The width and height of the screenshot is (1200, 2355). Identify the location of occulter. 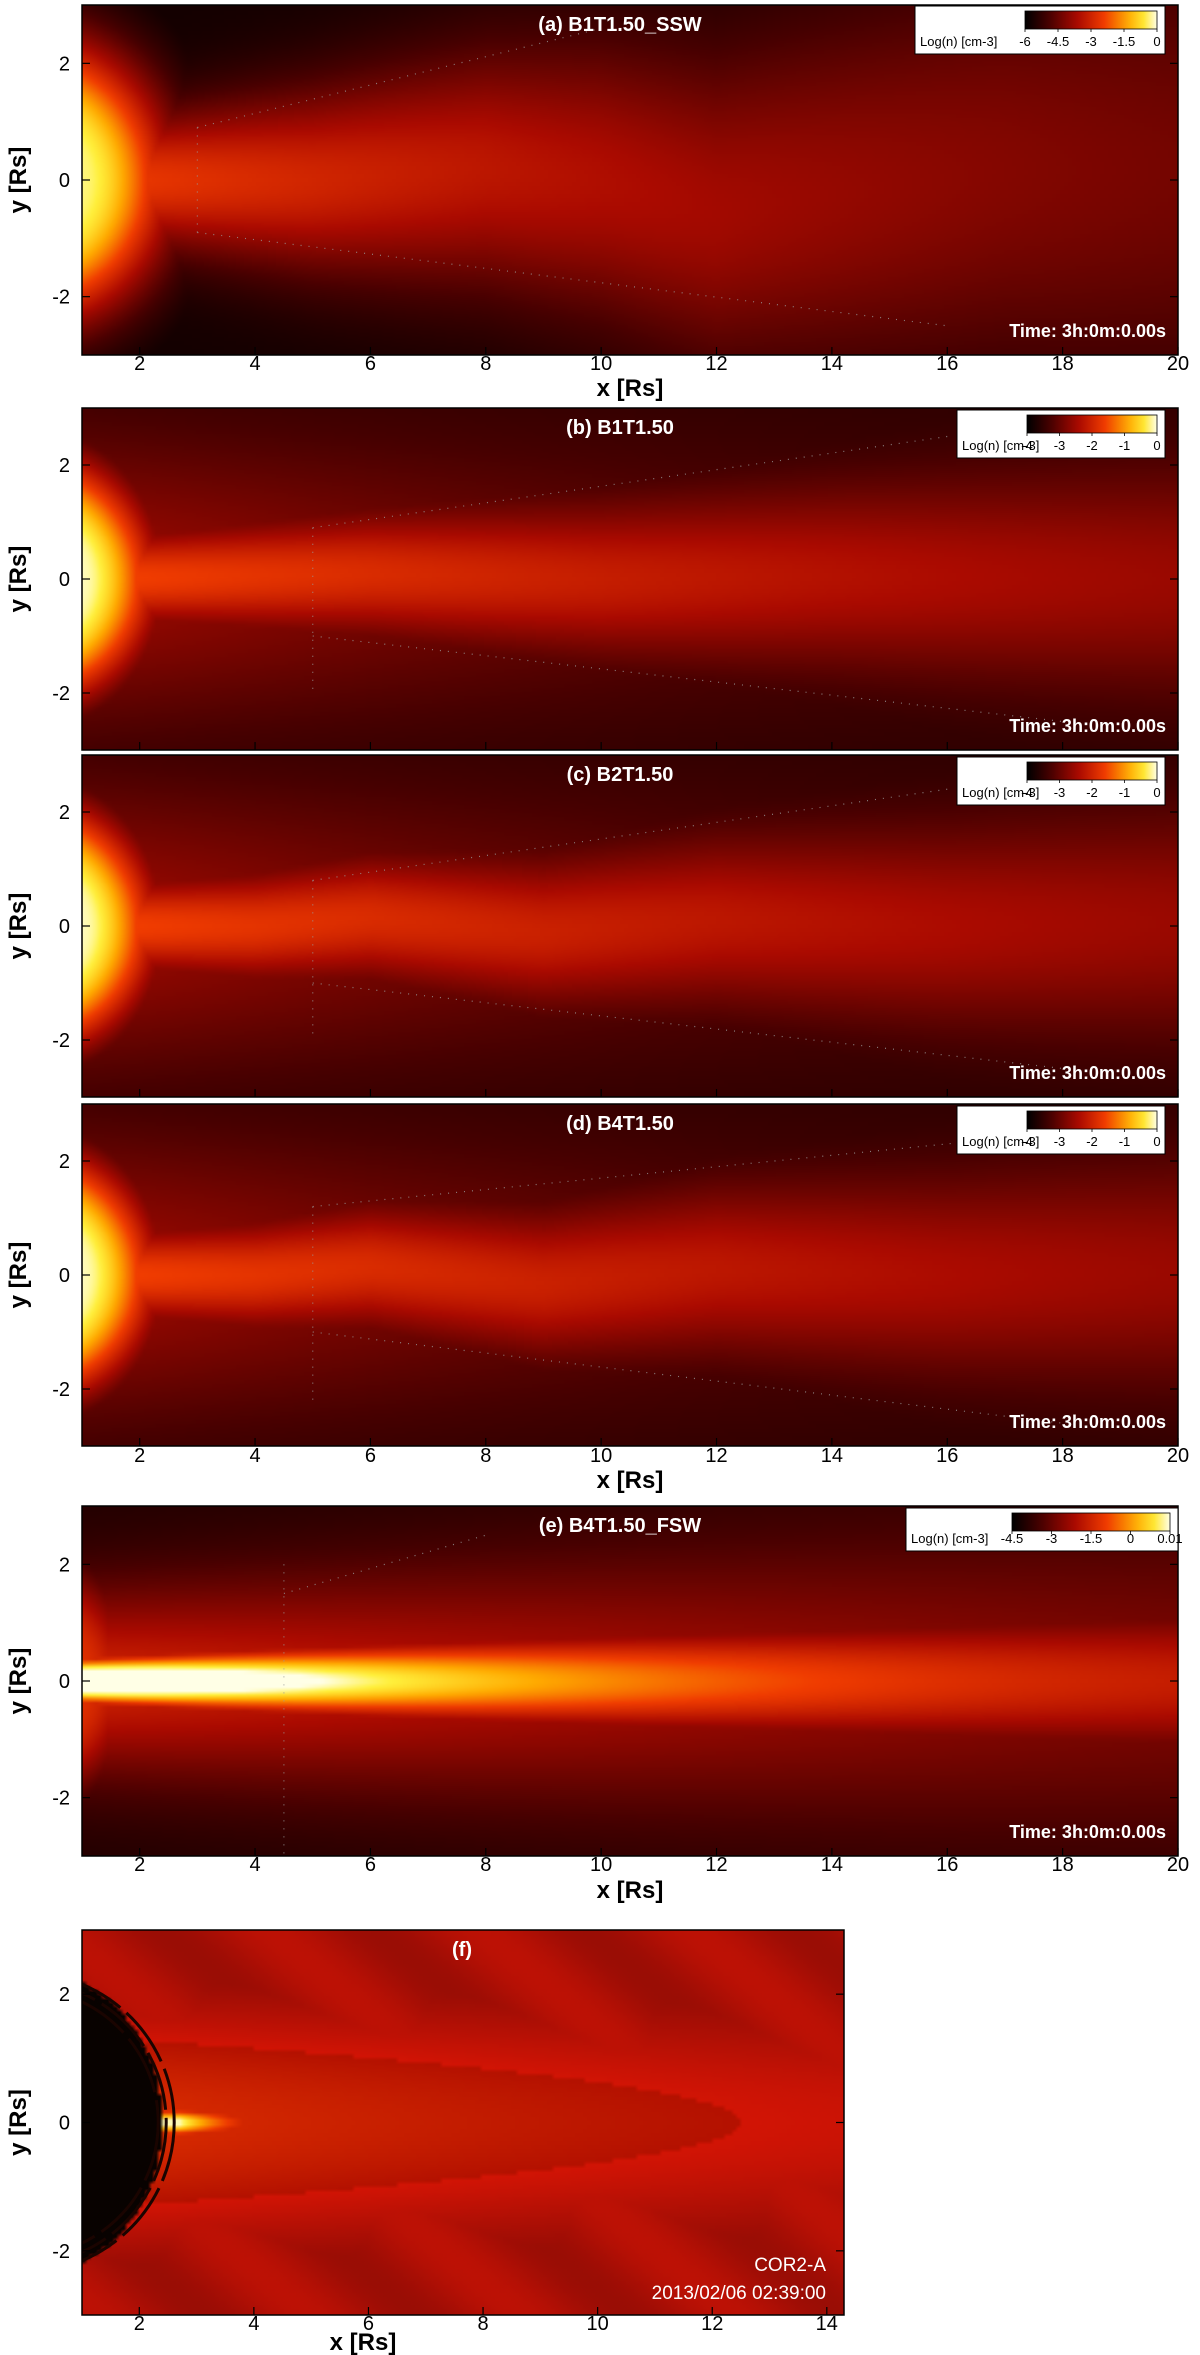
(129, 2122).